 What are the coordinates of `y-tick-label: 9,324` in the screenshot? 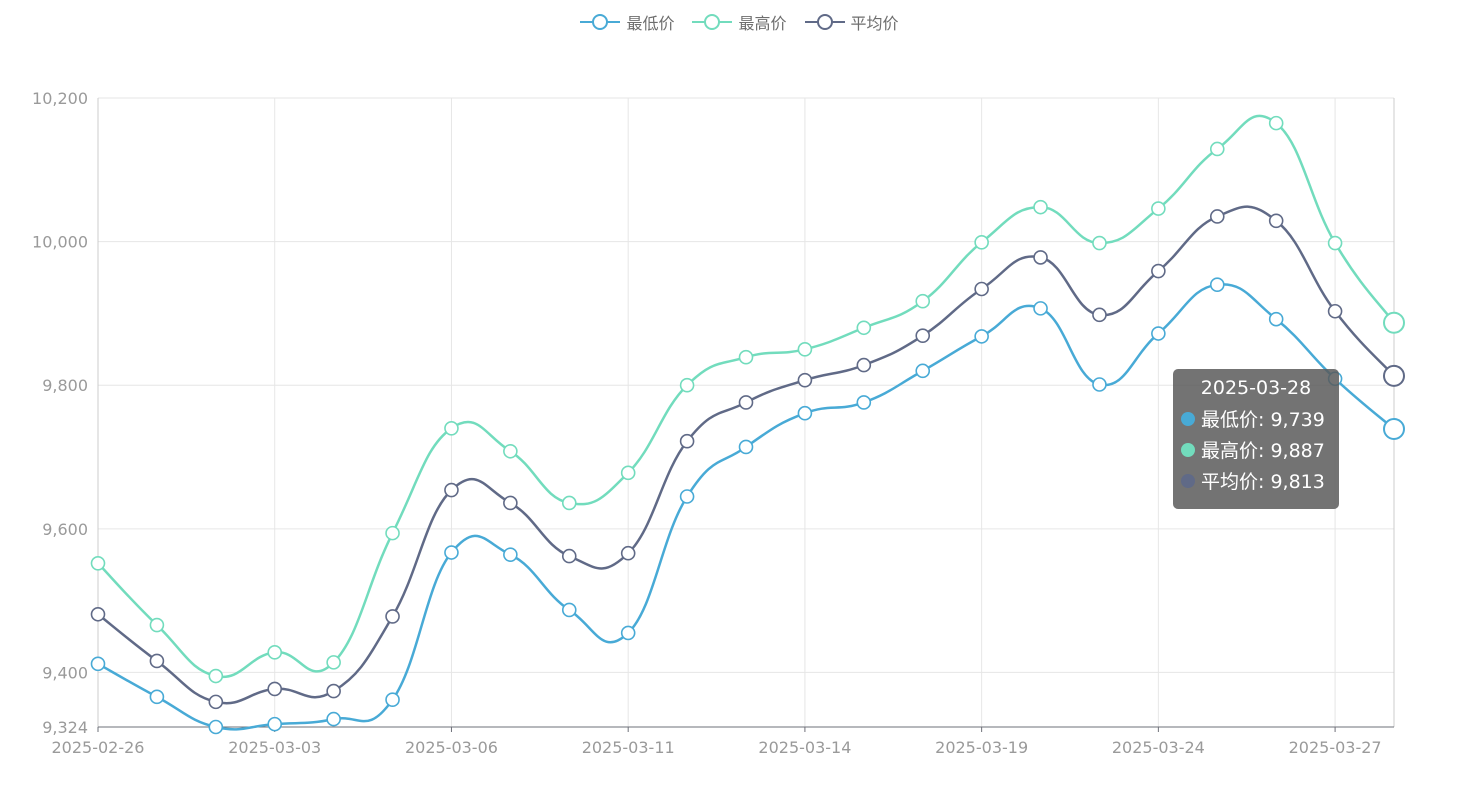 It's located at (65, 727).